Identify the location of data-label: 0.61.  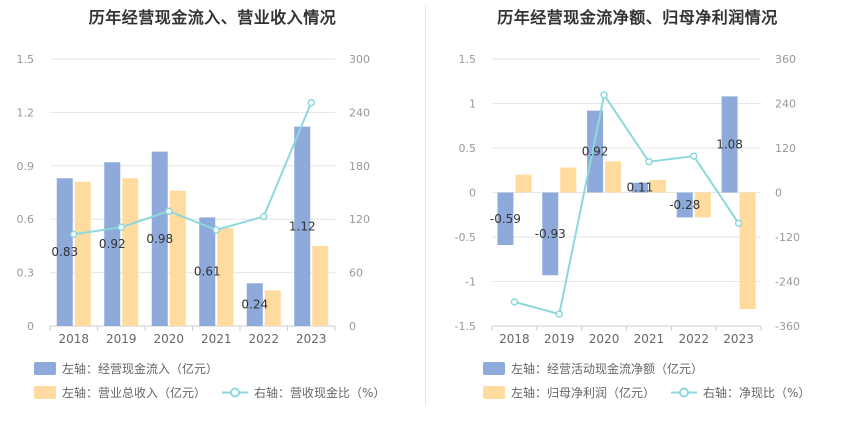
(207, 272).